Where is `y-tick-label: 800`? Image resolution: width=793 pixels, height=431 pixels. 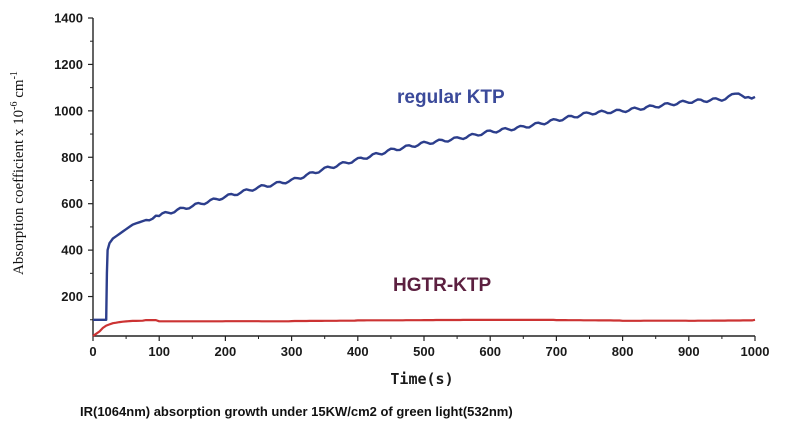
y-tick-label: 800 is located at coordinates (72, 157).